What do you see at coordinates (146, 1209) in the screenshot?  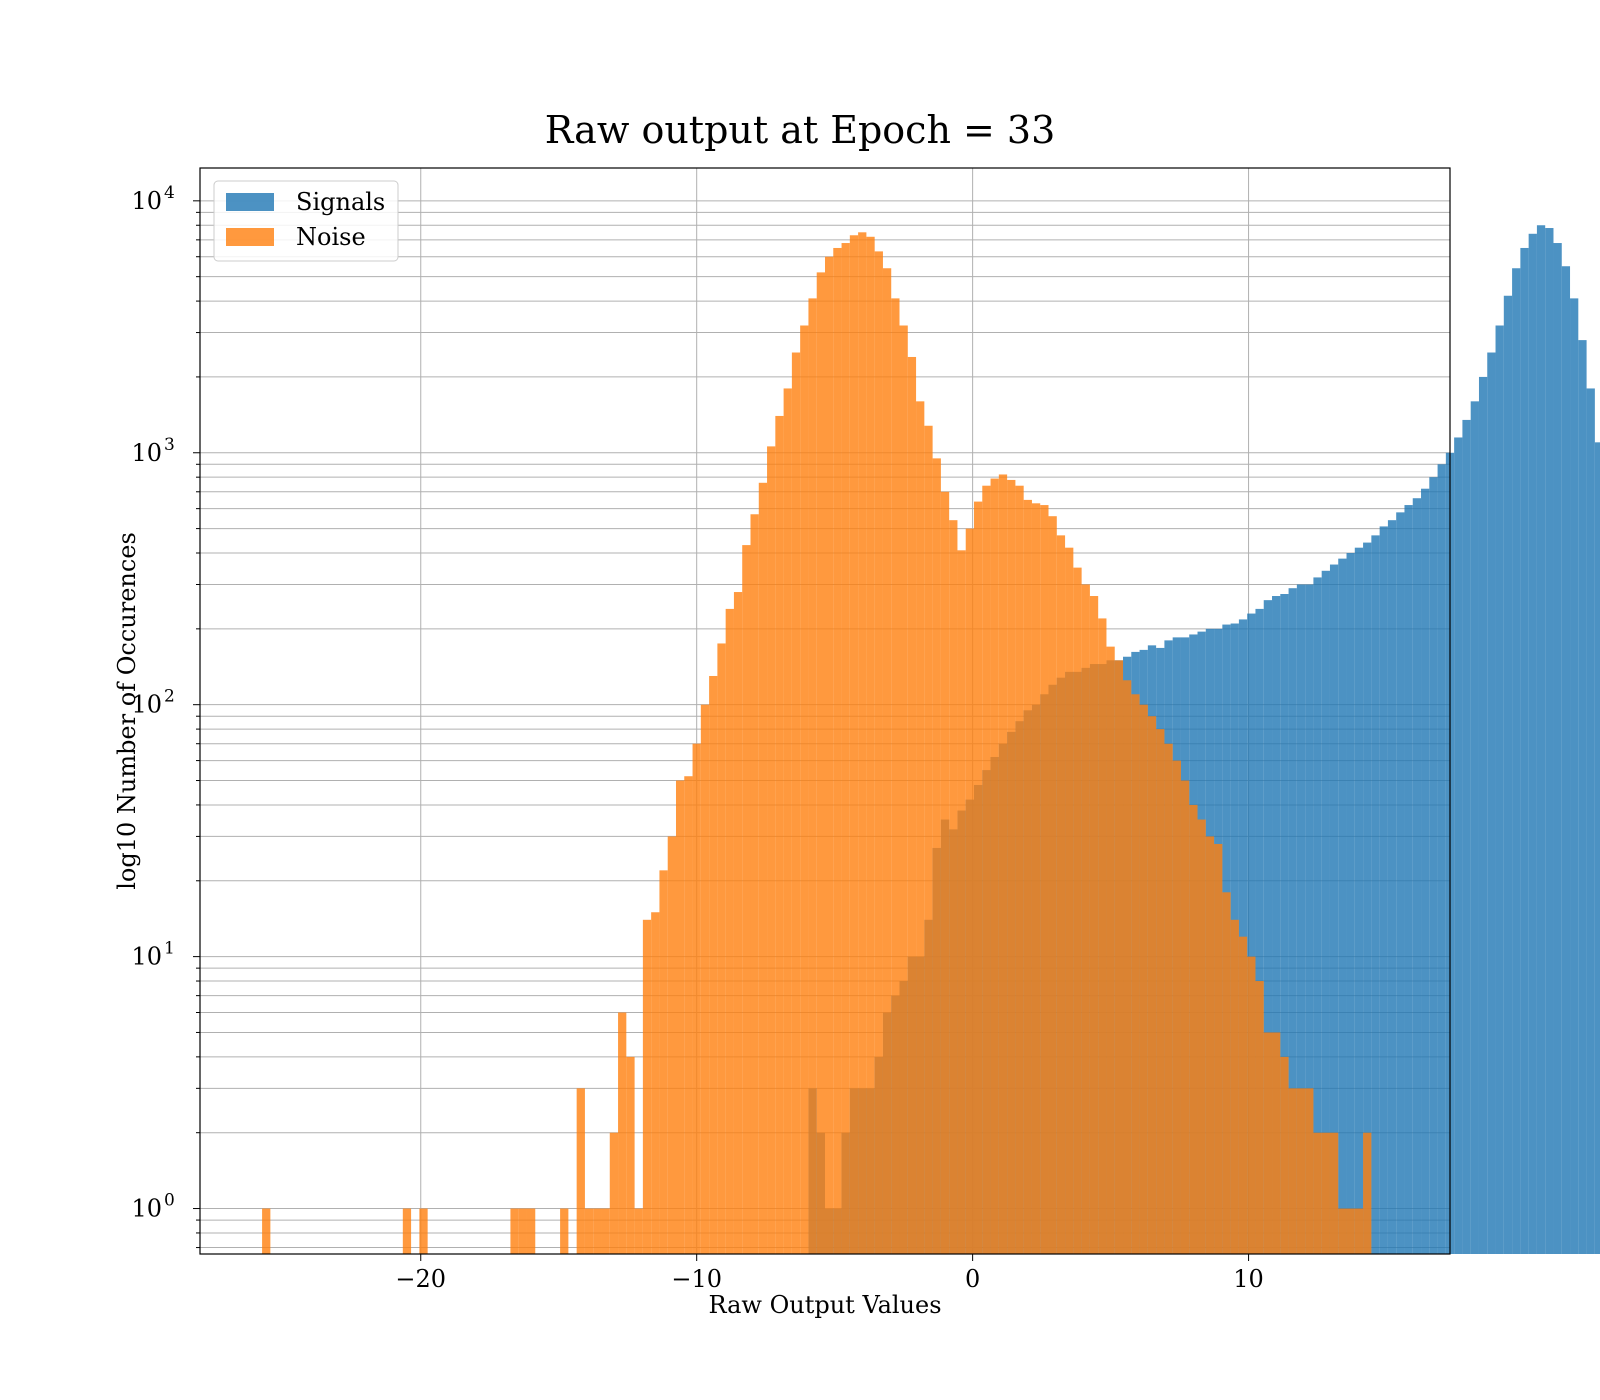 I see `y-tick-label-0: 10` at bounding box center [146, 1209].